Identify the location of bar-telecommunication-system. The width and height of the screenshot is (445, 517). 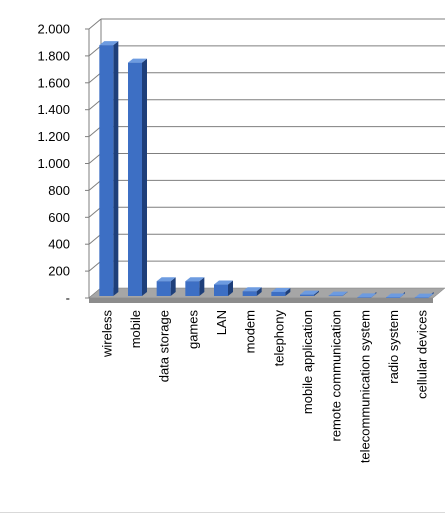
(367, 295).